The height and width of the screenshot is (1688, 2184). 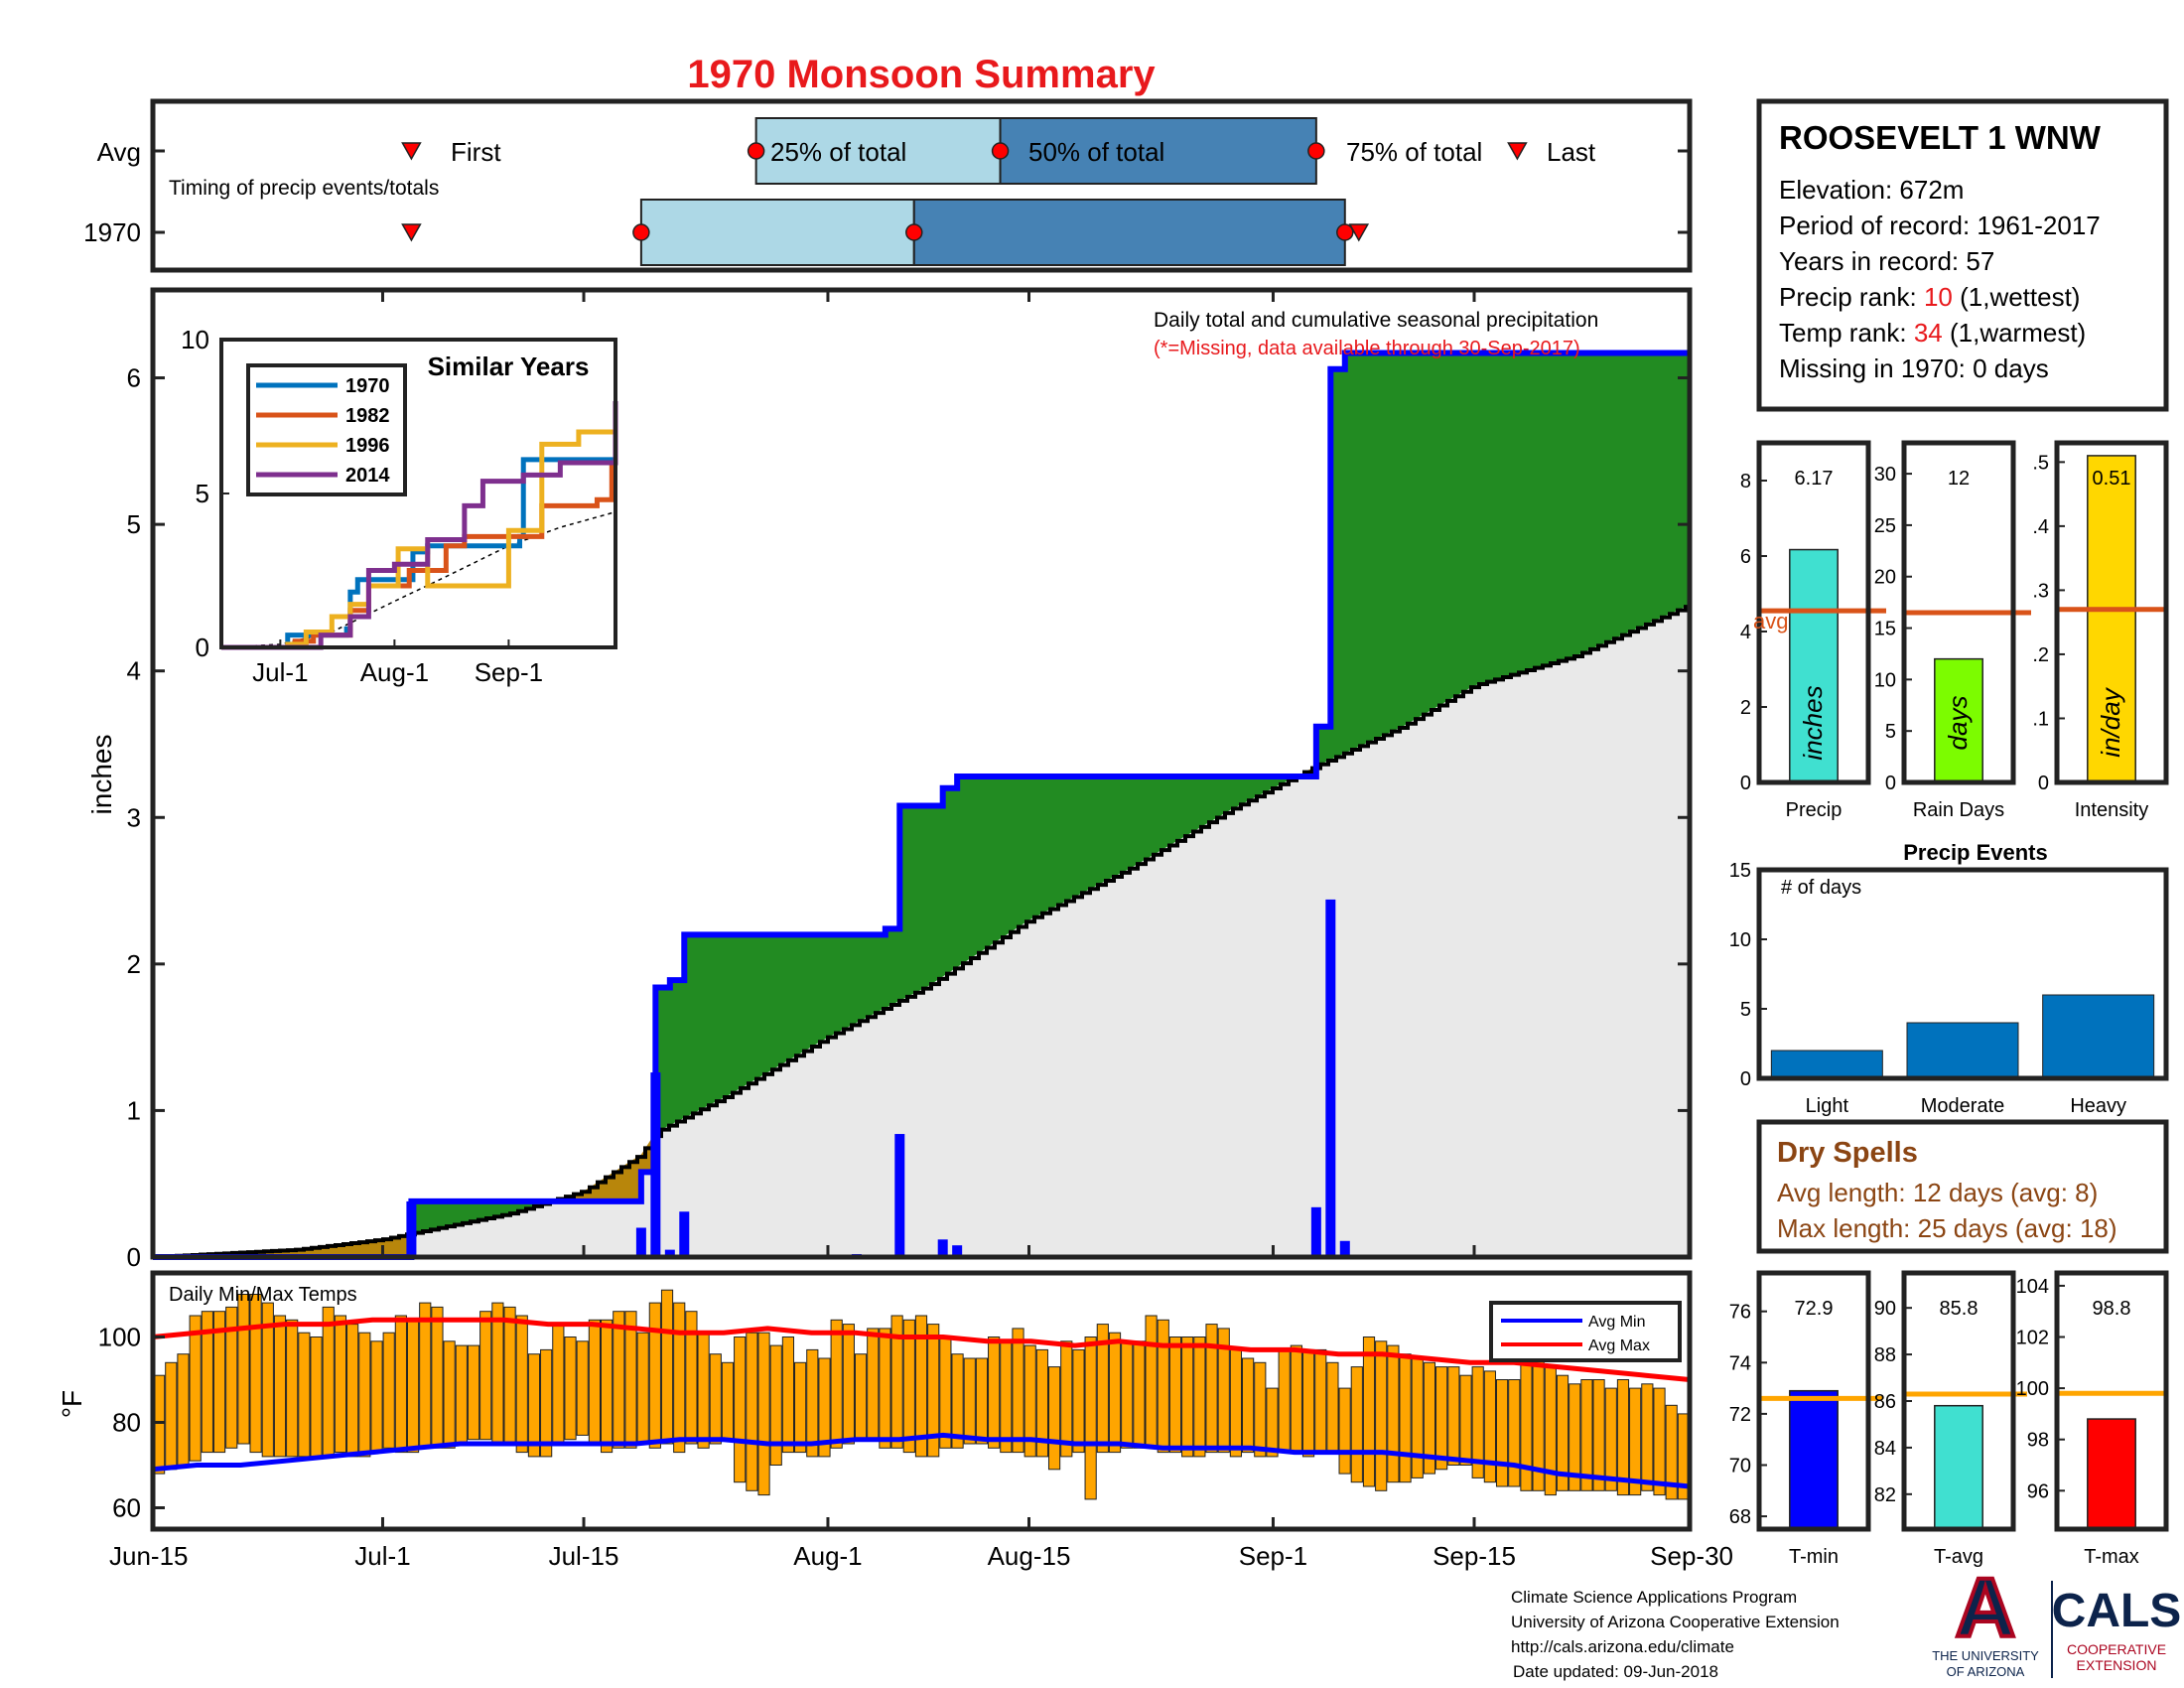 What do you see at coordinates (2038, 1491) in the screenshot?
I see `tmax_bar-ytick-label: 96` at bounding box center [2038, 1491].